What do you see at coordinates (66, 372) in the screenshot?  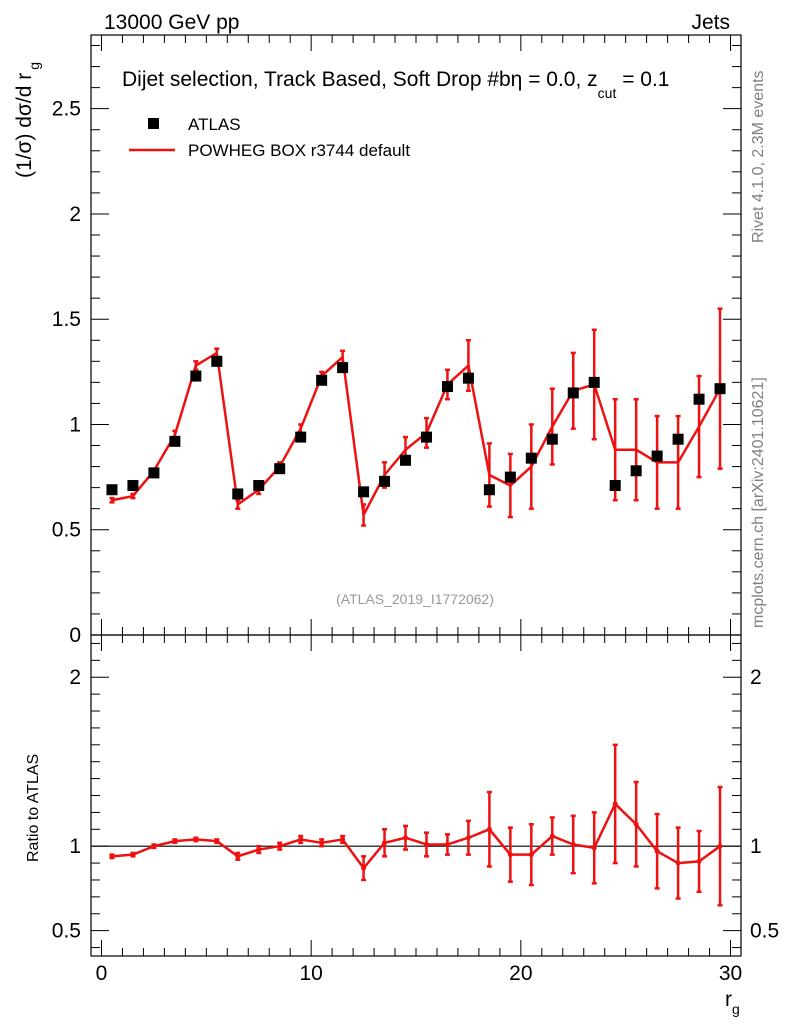 I see `main-y-tick-labels: 0 0.5 1 1.5 2 2.5` at bounding box center [66, 372].